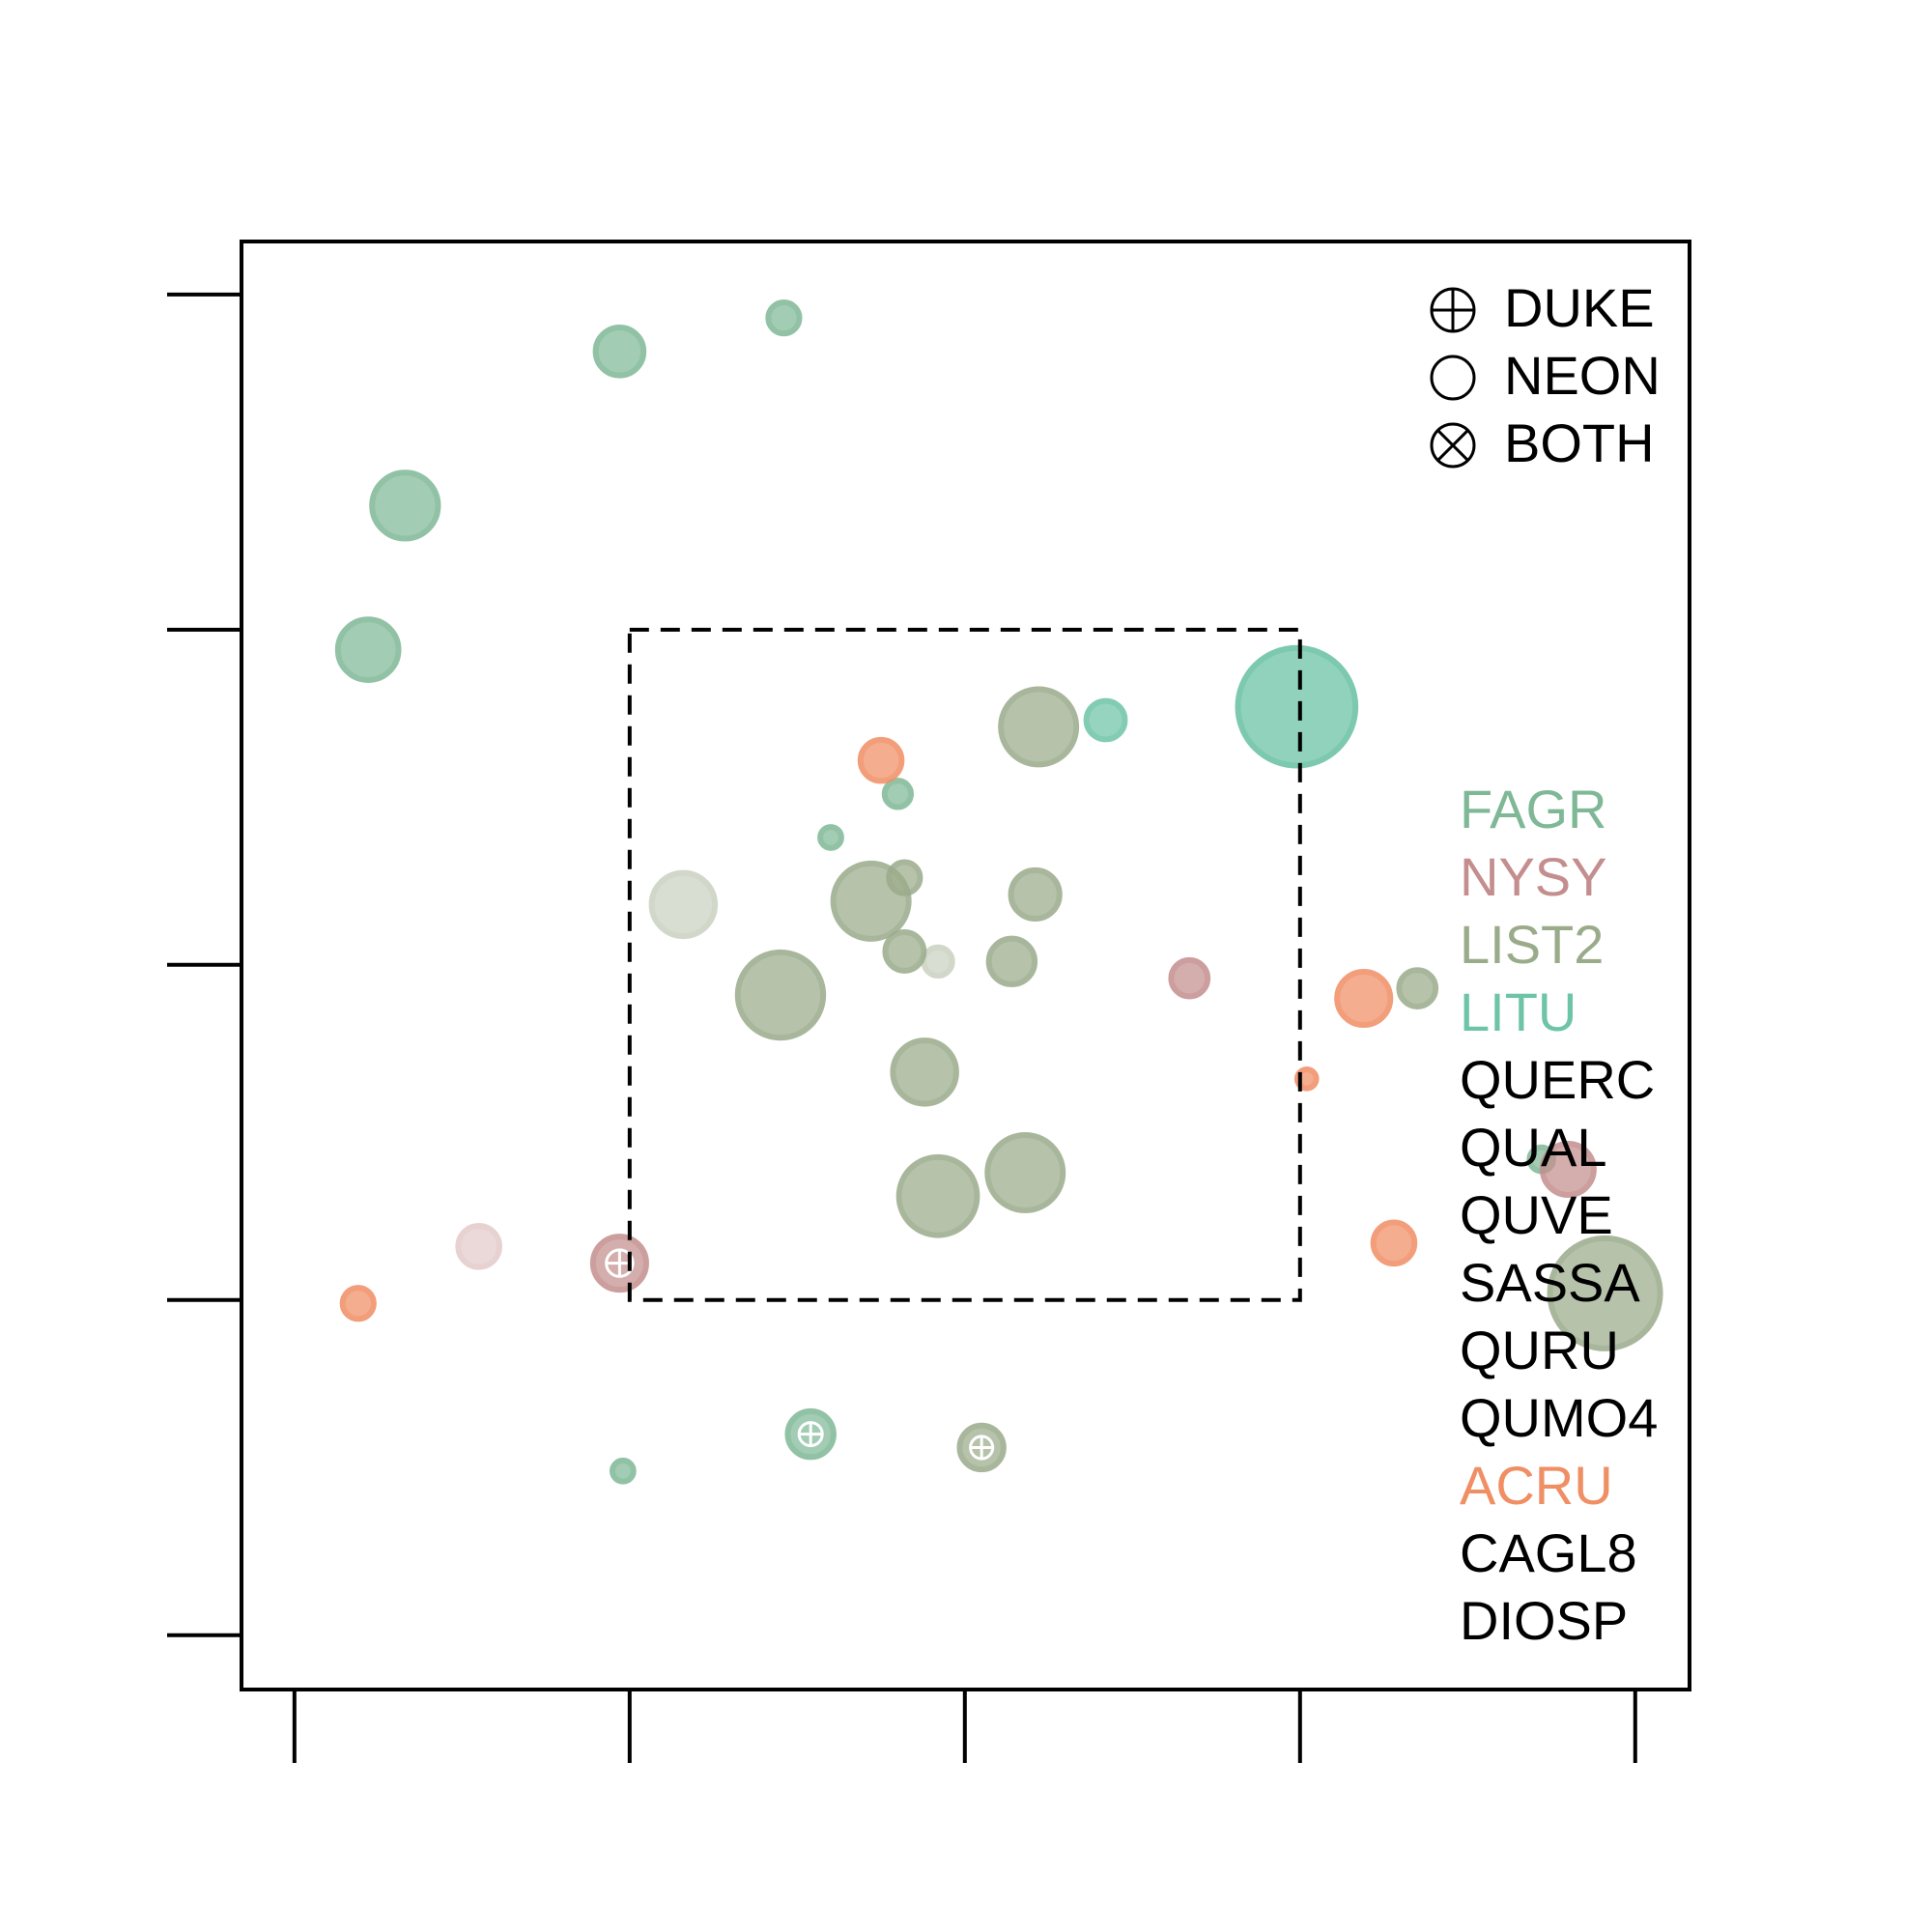 The width and height of the screenshot is (1932, 1932). I want to click on legend-label: QUVE, so click(1536, 1214).